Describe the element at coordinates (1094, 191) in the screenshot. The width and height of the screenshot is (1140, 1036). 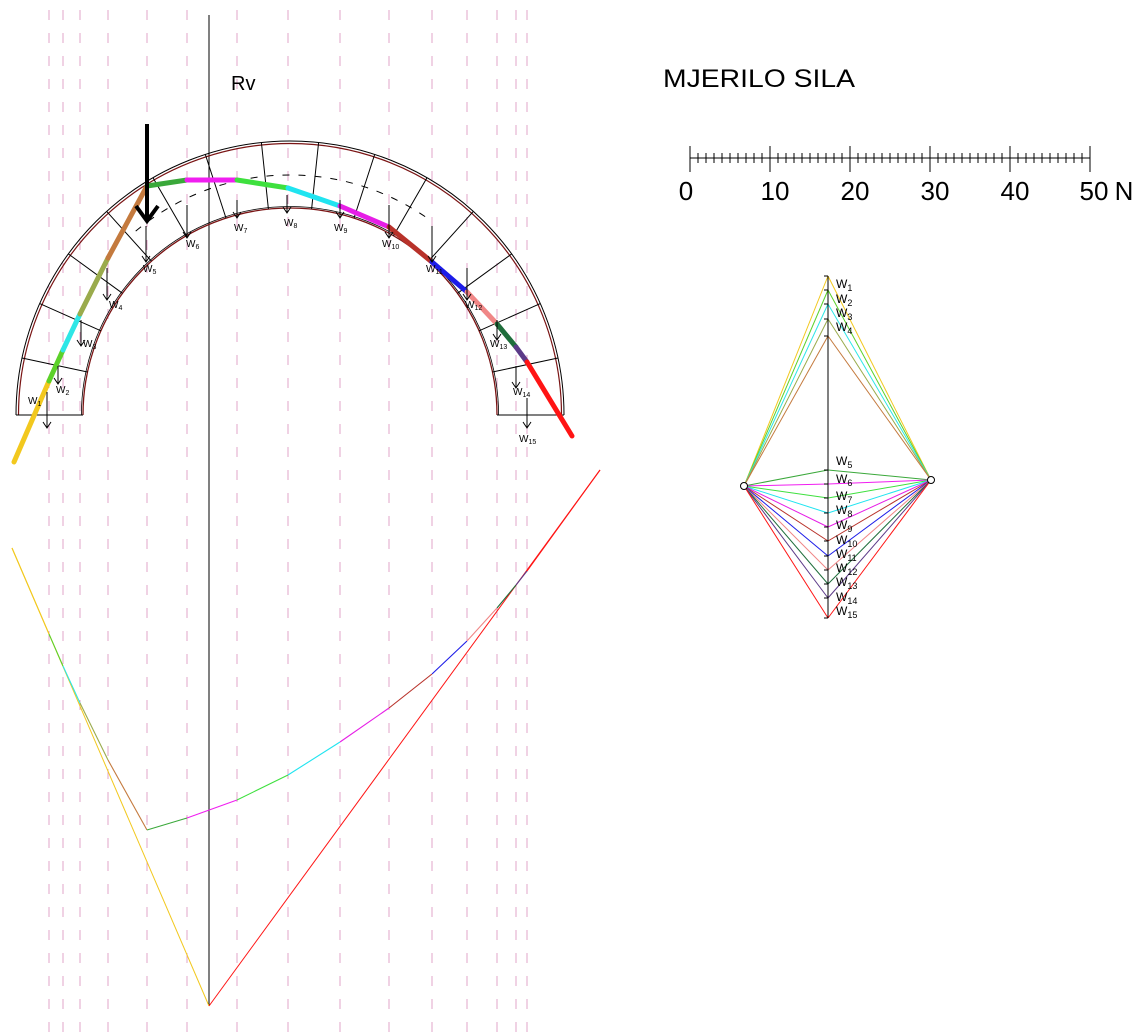
I see `scale-tick-label: 50` at that location.